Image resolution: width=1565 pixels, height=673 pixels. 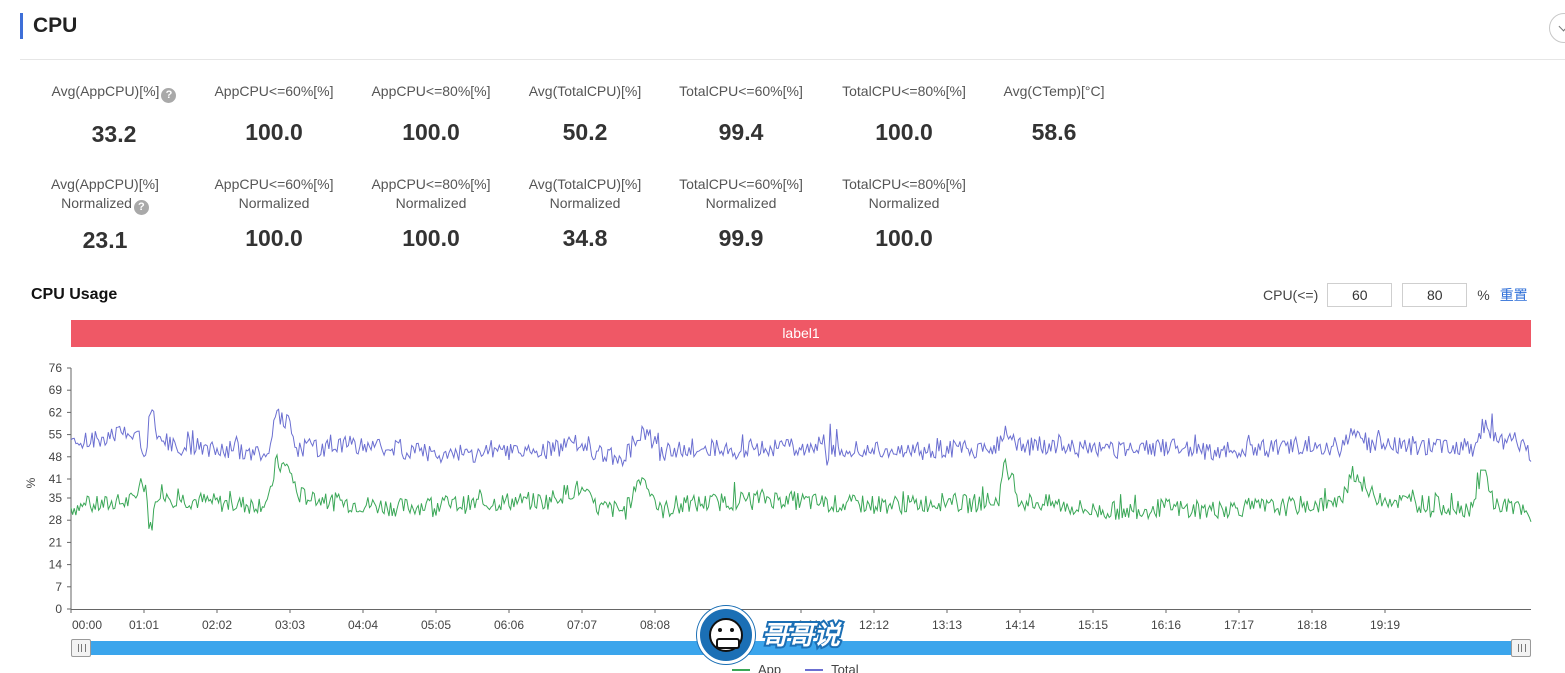 What do you see at coordinates (585, 213) in the screenshot?
I see `metric-avg-total-cpu-normalized: Avg(TotalCPU)[%] Normalized 34.8` at bounding box center [585, 213].